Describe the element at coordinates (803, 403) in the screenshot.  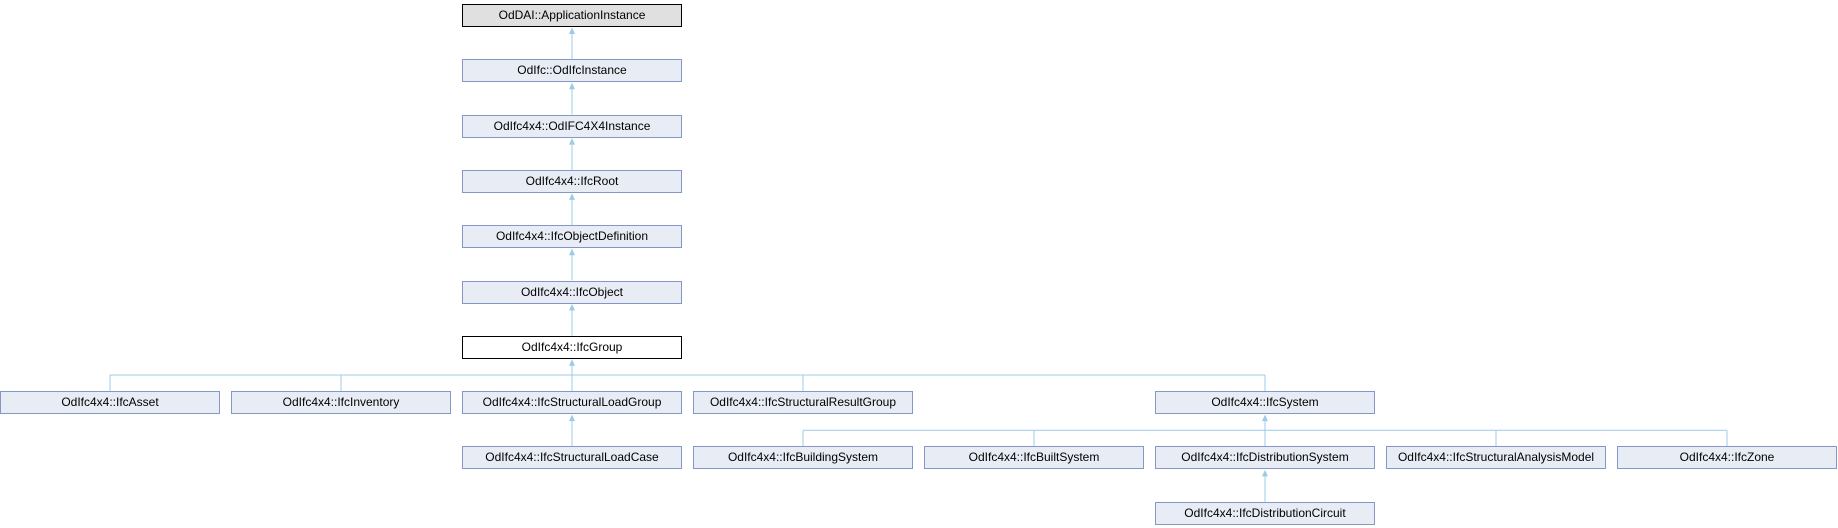
I see `class-node: OdIfc4x4::IfcStructuralResultGroup` at that location.